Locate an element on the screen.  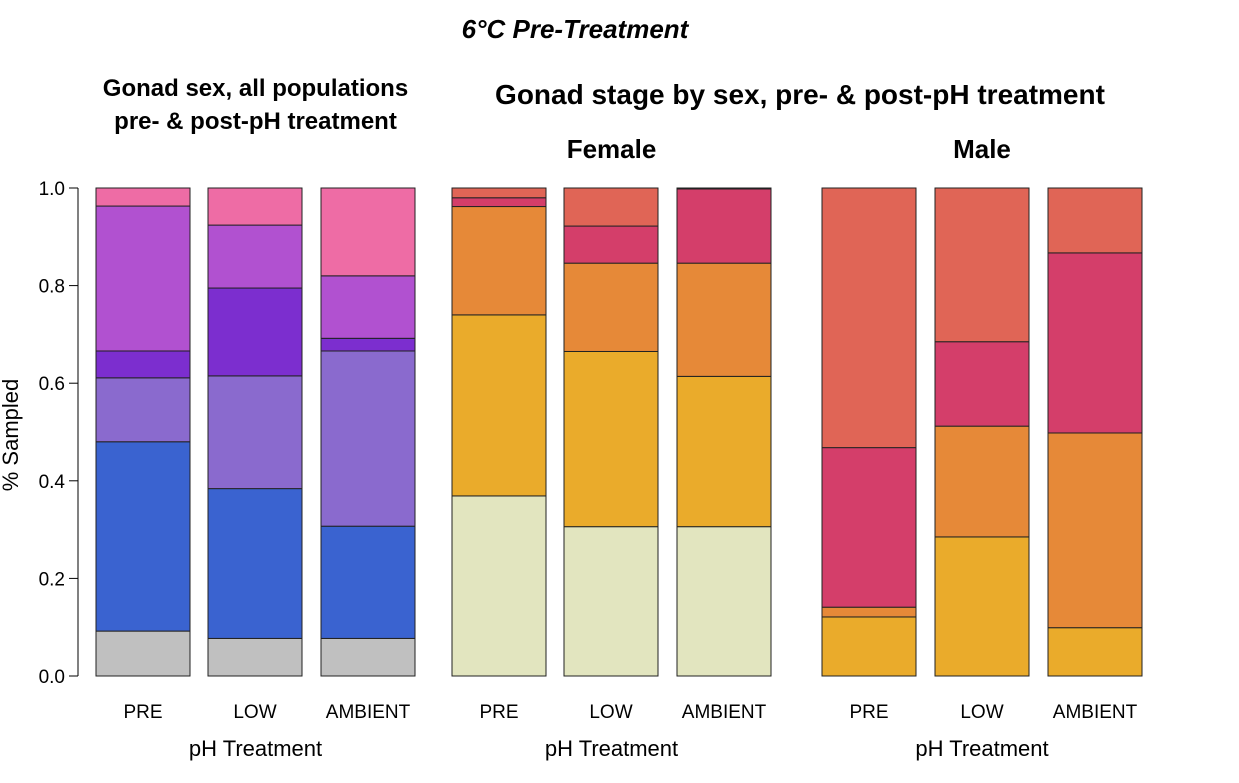
panel-title-line: Female is located at coordinates (612, 149).